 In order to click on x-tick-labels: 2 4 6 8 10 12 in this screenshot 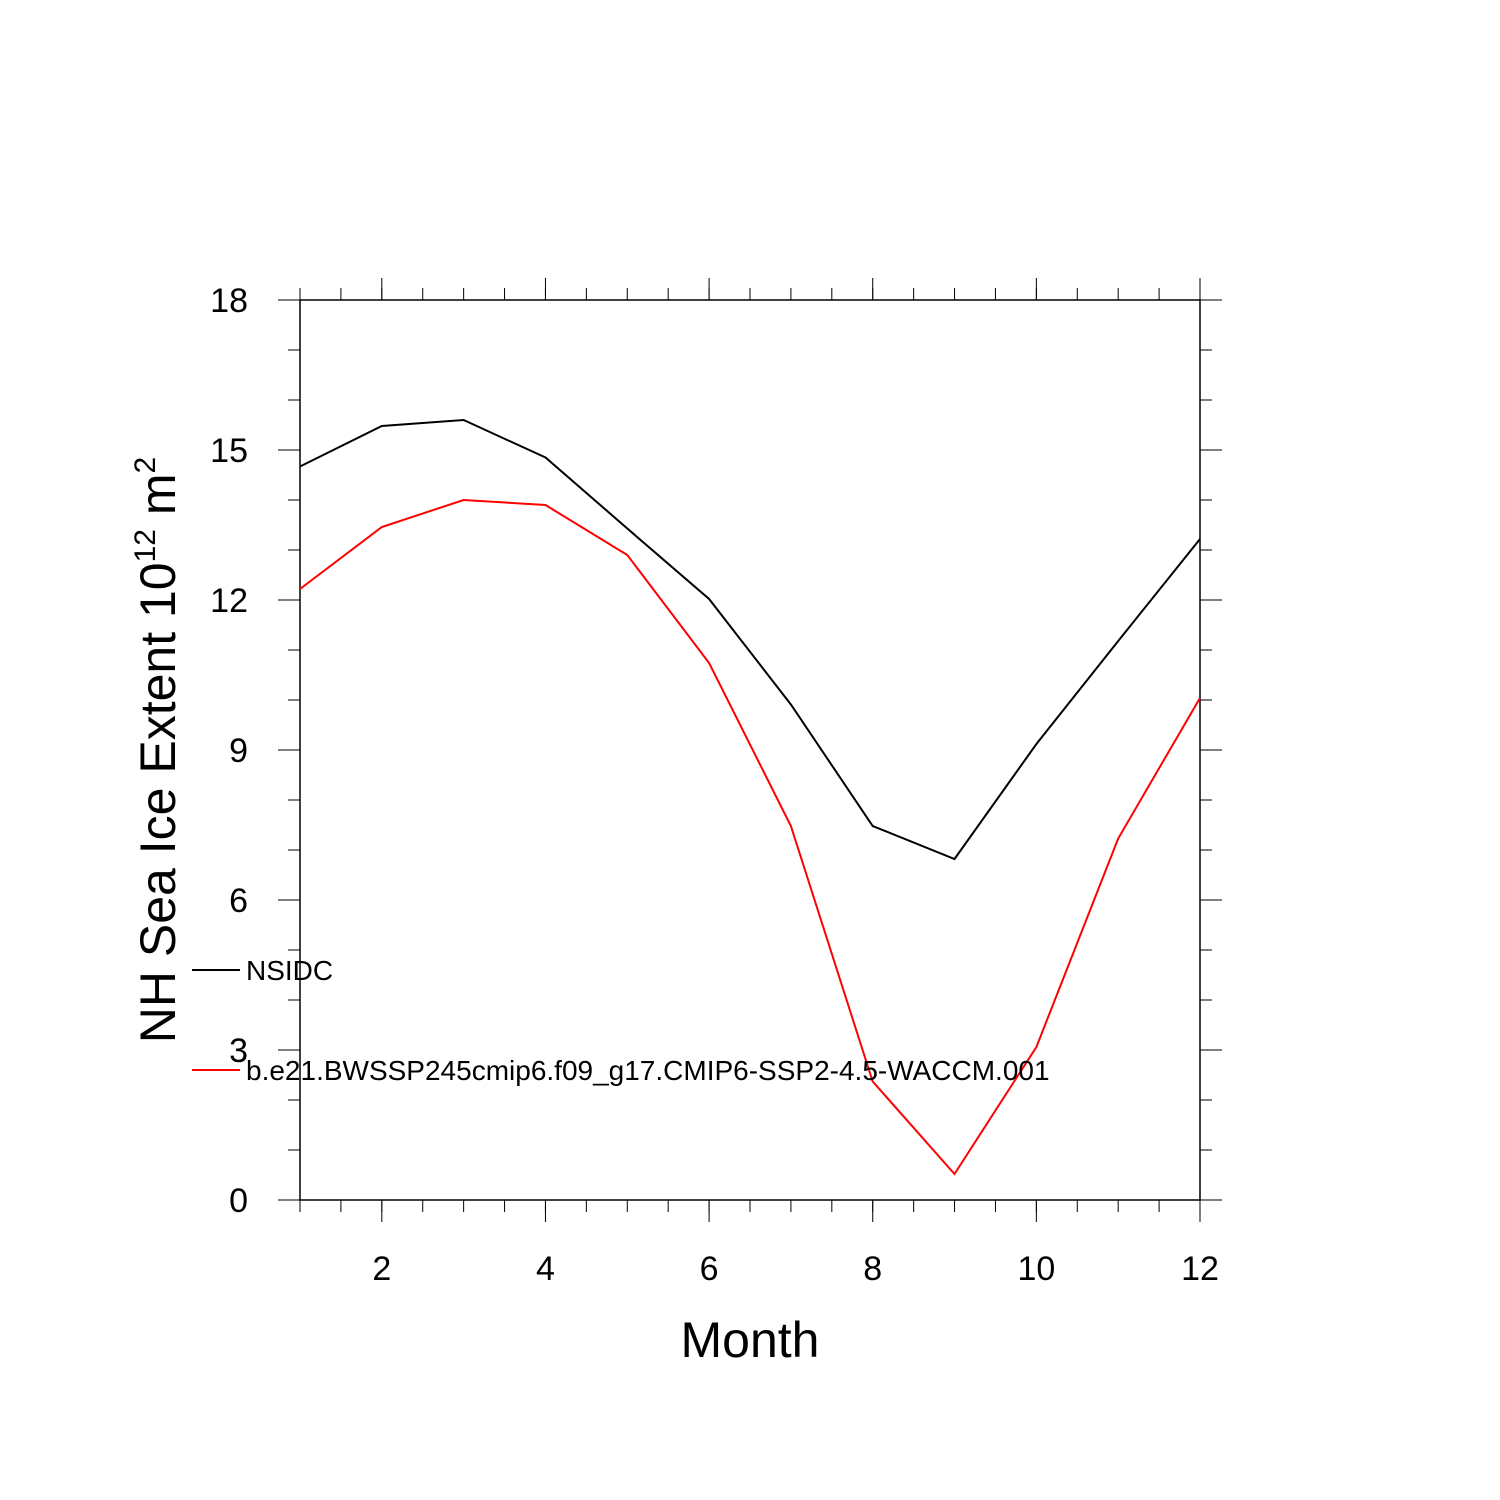, I will do `click(795, 1269)`.